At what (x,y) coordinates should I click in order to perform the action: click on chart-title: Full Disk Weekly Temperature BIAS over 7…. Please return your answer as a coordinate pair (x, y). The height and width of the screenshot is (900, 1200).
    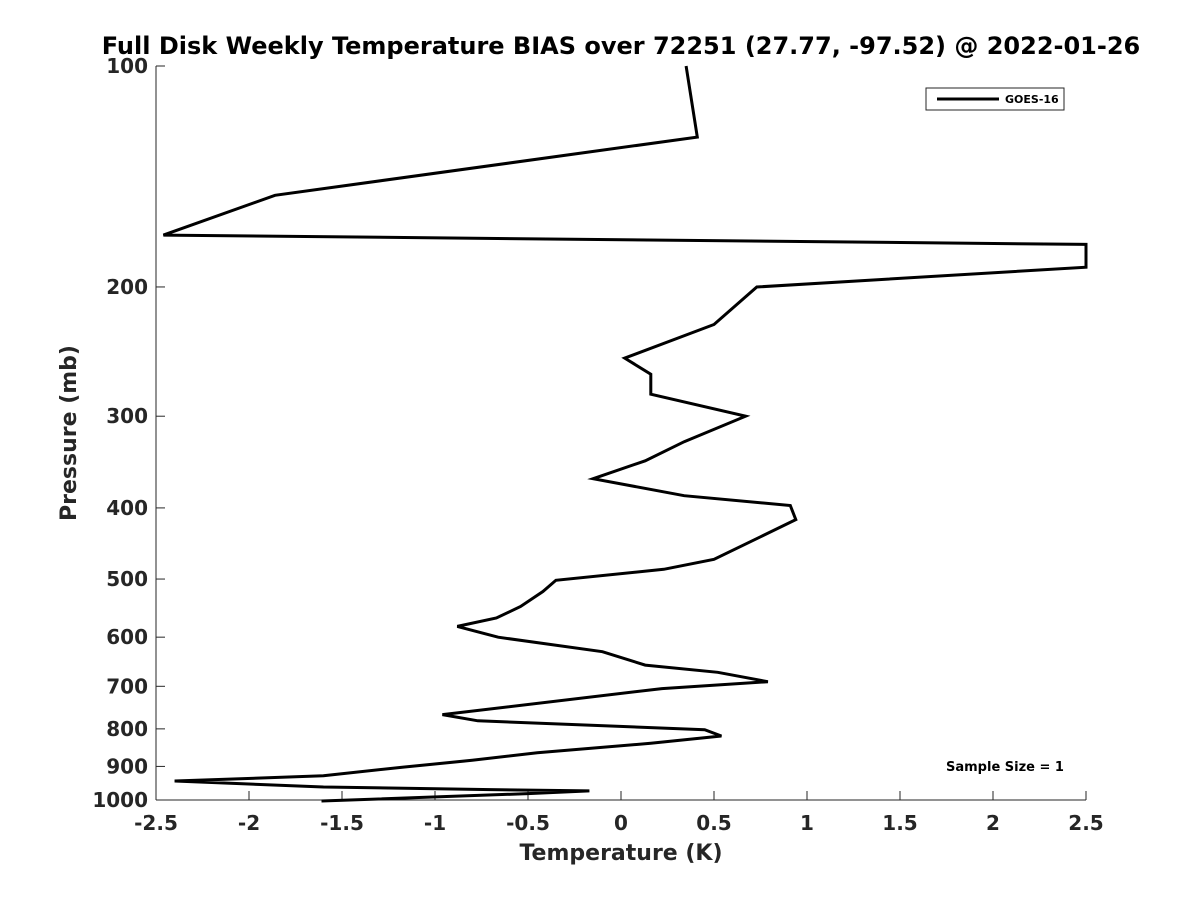
    Looking at the image, I should click on (621, 46).